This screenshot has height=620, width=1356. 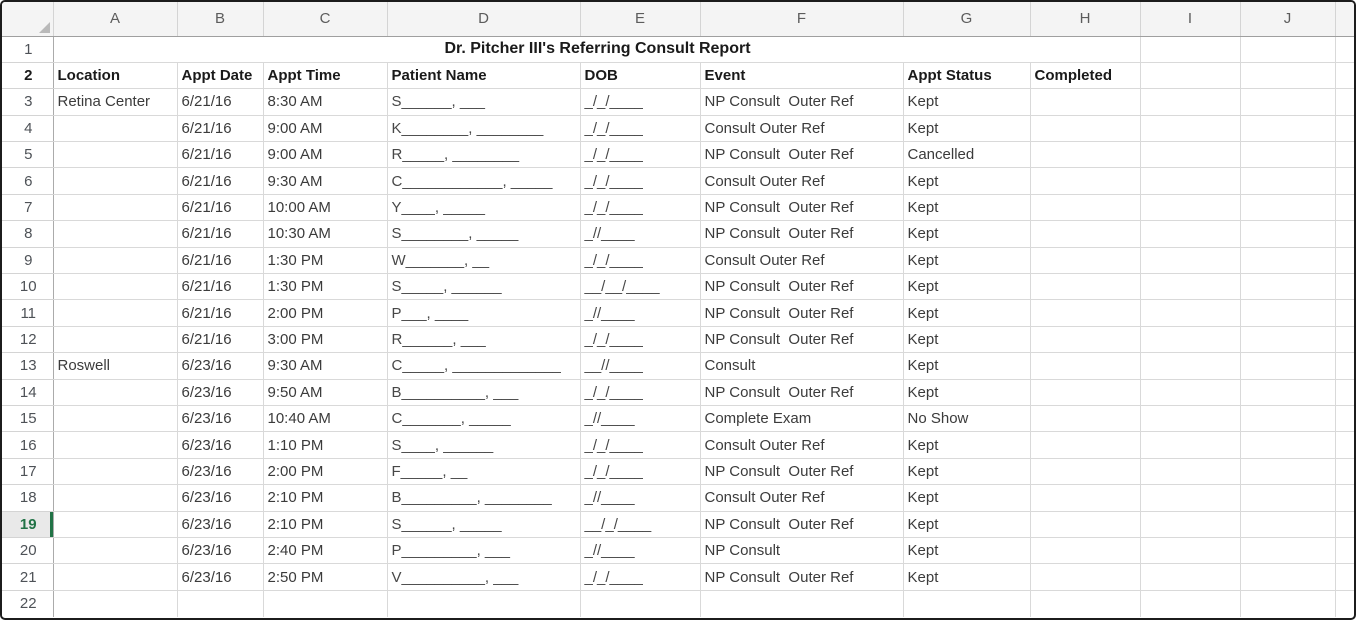 What do you see at coordinates (1190, 19) in the screenshot?
I see `column-header-i: I` at bounding box center [1190, 19].